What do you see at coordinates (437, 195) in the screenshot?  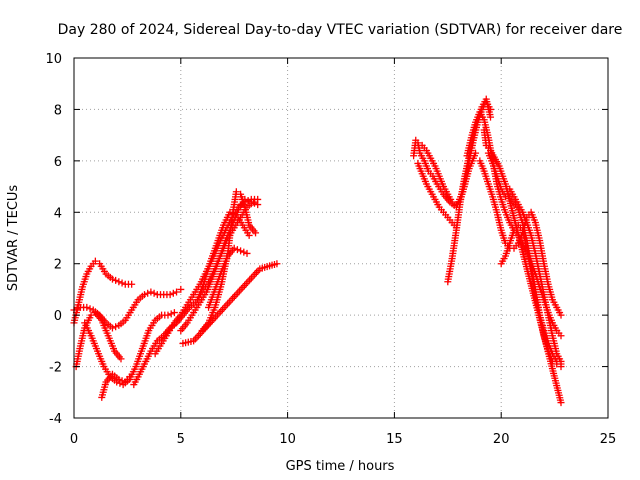 I see `series-track-n` at bounding box center [437, 195].